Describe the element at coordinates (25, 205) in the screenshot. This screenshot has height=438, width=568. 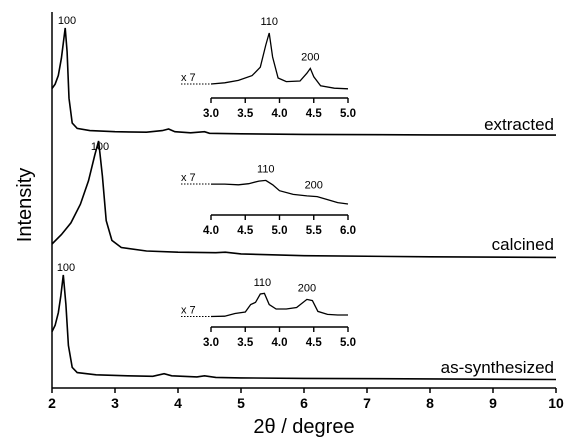
I see `y-axis-label: Intensity` at that location.